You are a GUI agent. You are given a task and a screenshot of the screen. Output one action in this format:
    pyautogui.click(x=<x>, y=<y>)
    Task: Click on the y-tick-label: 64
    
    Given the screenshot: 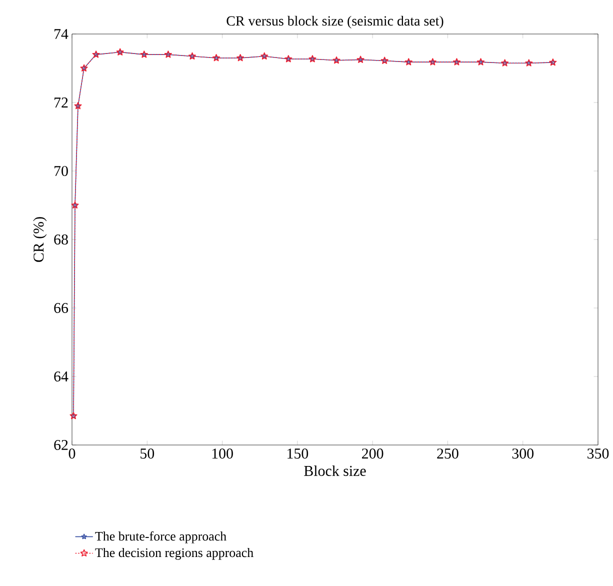 What is the action you would take?
    pyautogui.click(x=61, y=376)
    